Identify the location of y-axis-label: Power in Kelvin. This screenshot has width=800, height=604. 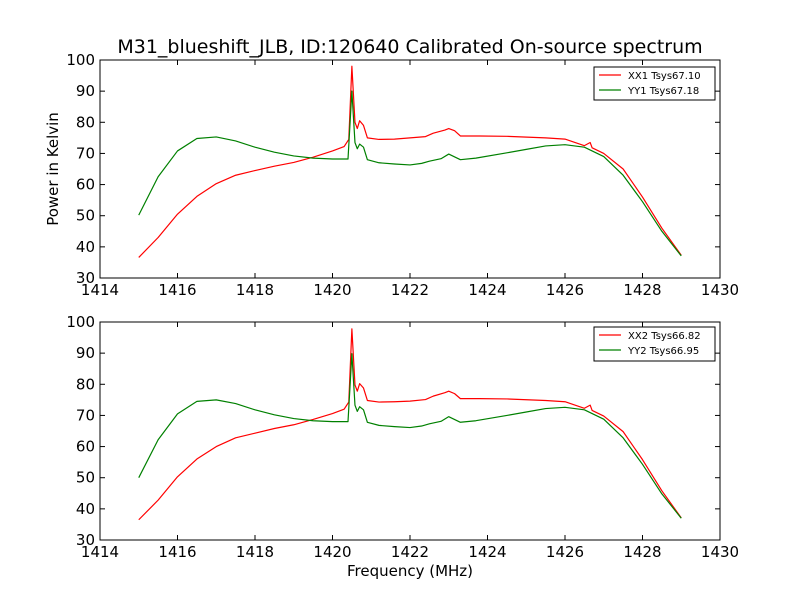
(53, 169).